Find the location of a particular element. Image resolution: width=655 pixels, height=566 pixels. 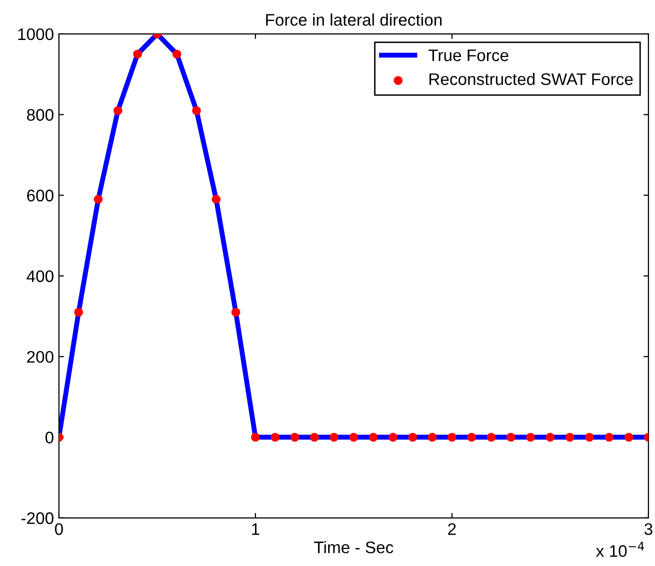

x-tick-label: 1 is located at coordinates (256, 529).